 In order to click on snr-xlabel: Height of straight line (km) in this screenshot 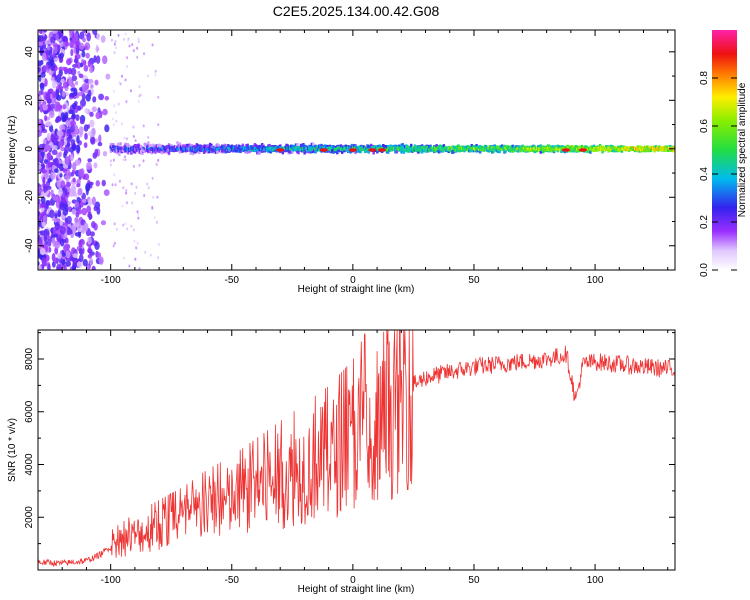, I will do `click(356, 589)`.